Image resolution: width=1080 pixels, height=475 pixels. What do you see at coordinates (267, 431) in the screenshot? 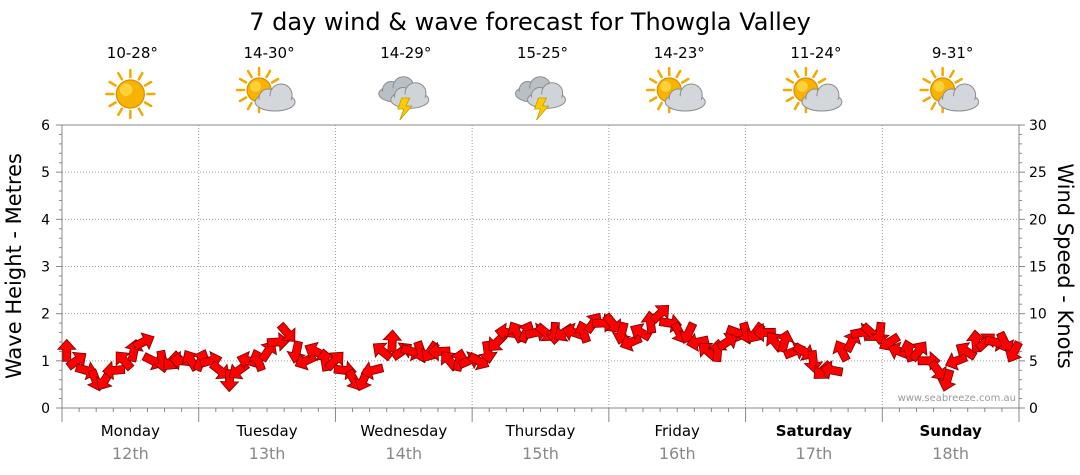
I see `day-name: Tuesday` at bounding box center [267, 431].